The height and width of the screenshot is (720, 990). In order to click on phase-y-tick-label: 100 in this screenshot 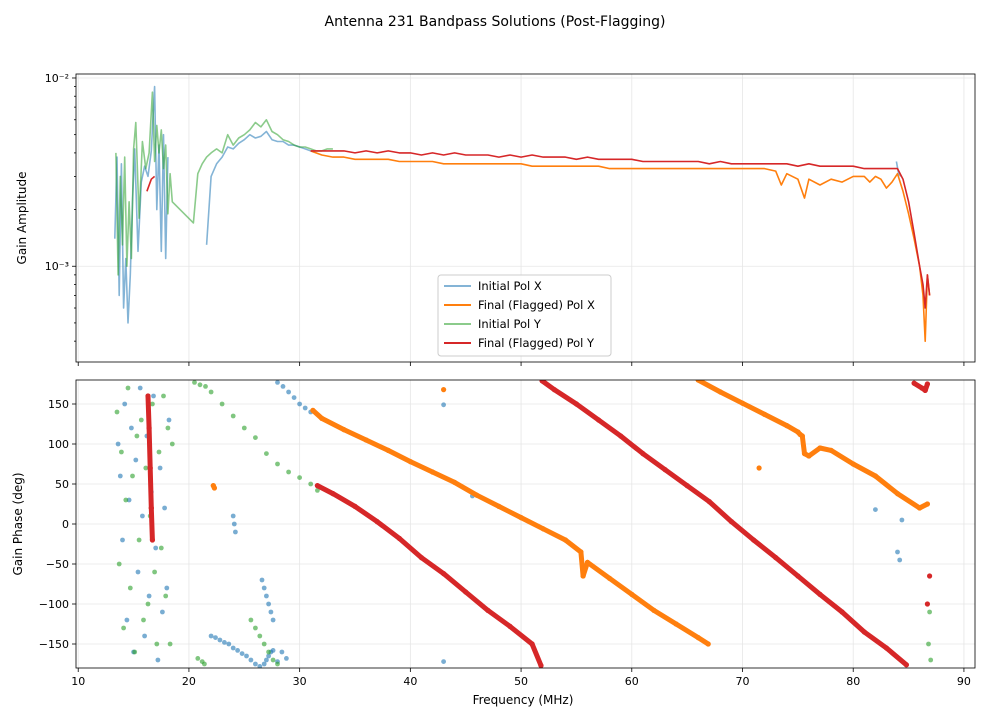, I will do `click(58, 444)`.